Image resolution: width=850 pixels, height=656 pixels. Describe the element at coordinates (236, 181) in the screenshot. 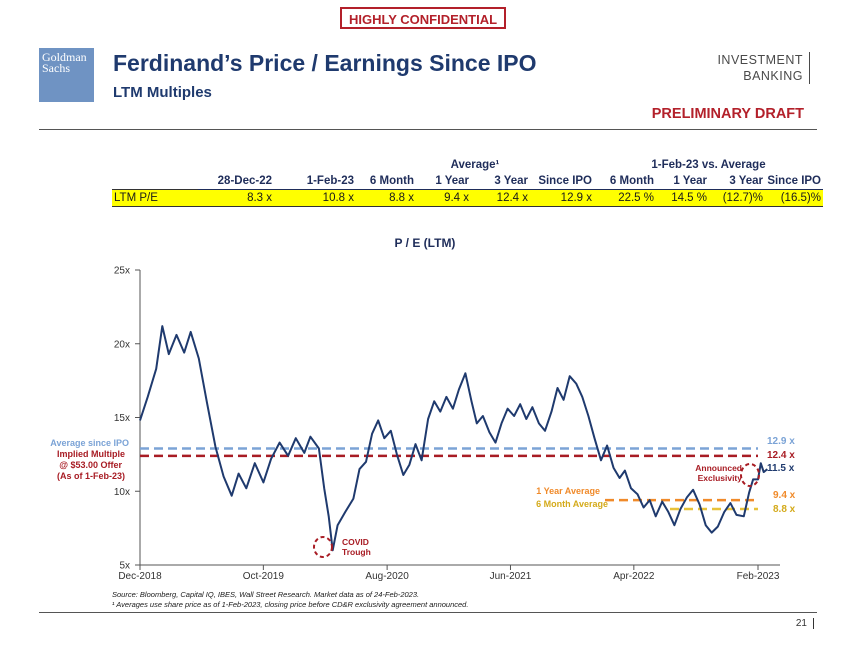

I see `col-header: 28-Dec-22` at that location.